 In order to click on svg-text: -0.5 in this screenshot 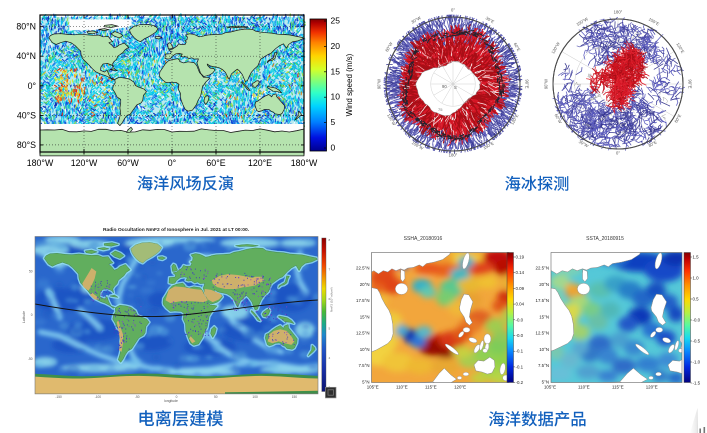, I will do `click(697, 341)`.